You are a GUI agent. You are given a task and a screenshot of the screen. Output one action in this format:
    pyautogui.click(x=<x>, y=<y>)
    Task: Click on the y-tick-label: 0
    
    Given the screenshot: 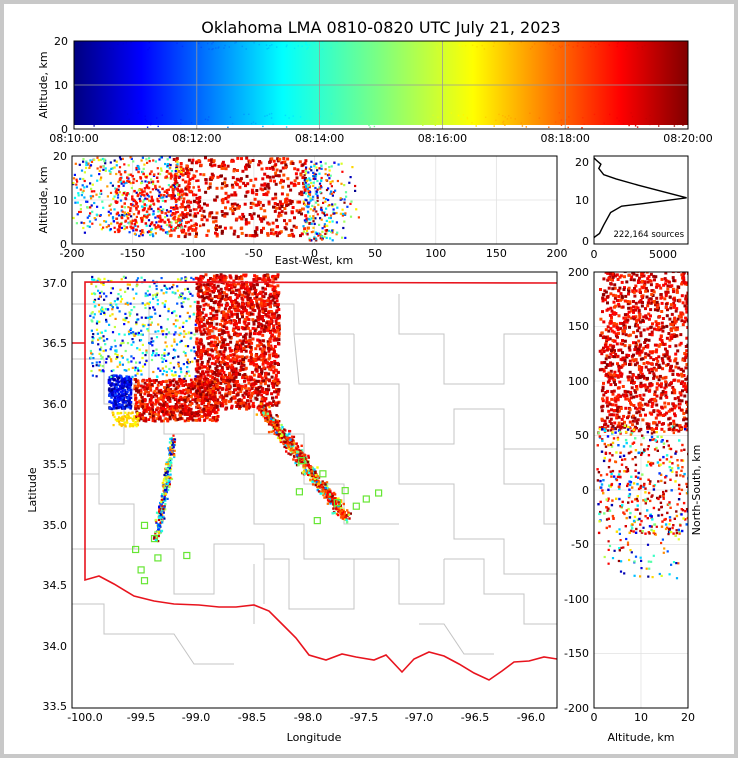 What is the action you would take?
    pyautogui.click(x=63, y=244)
    